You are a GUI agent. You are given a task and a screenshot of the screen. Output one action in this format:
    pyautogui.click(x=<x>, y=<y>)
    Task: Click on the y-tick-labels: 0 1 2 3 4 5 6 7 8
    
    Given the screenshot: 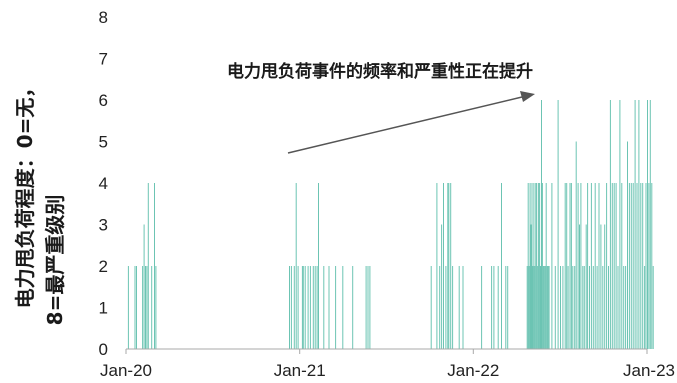 What is the action you would take?
    pyautogui.click(x=103, y=183)
    